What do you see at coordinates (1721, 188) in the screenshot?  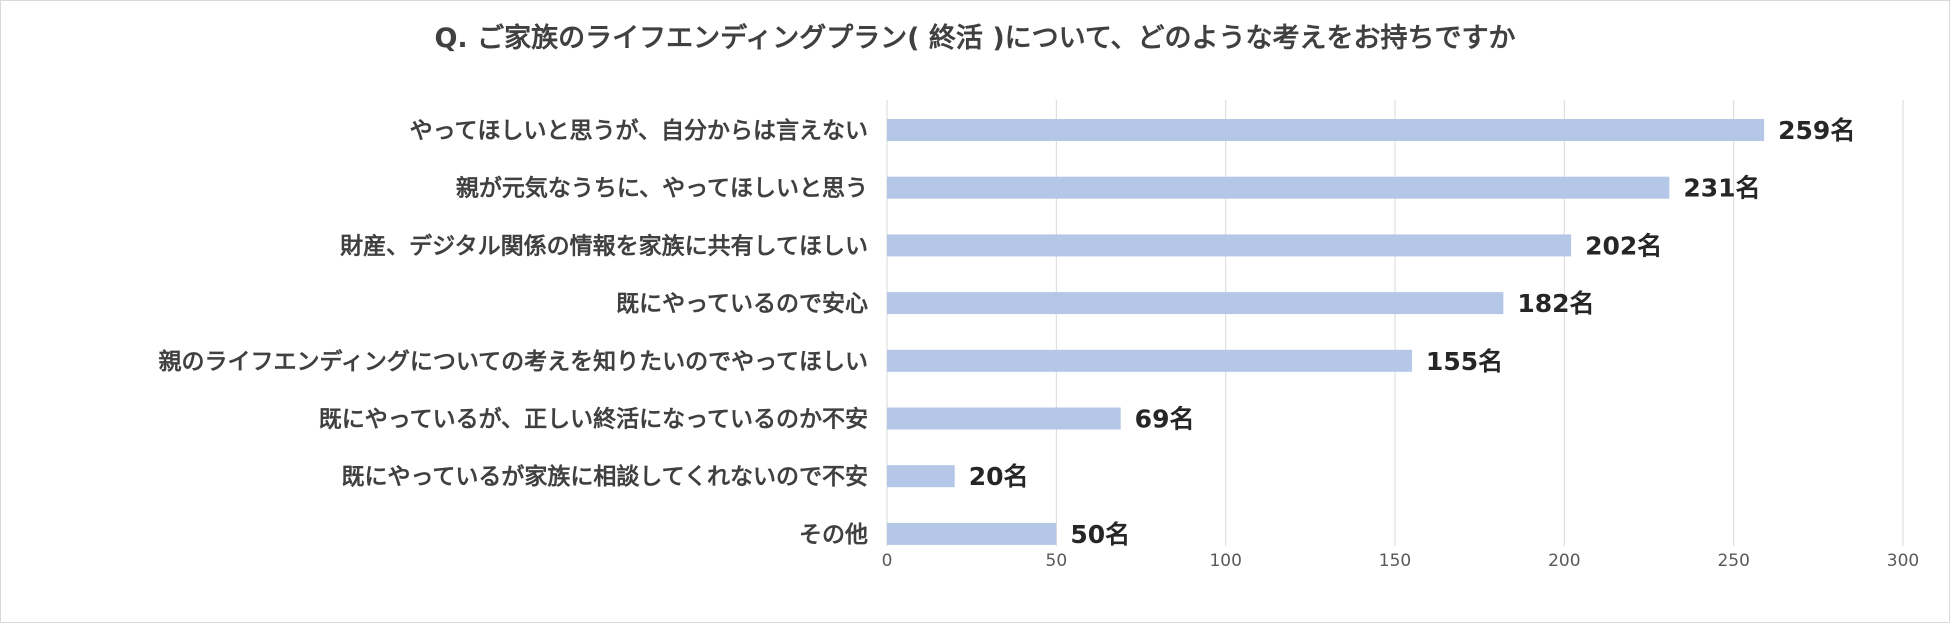 I see `data-label: 231名` at bounding box center [1721, 188].